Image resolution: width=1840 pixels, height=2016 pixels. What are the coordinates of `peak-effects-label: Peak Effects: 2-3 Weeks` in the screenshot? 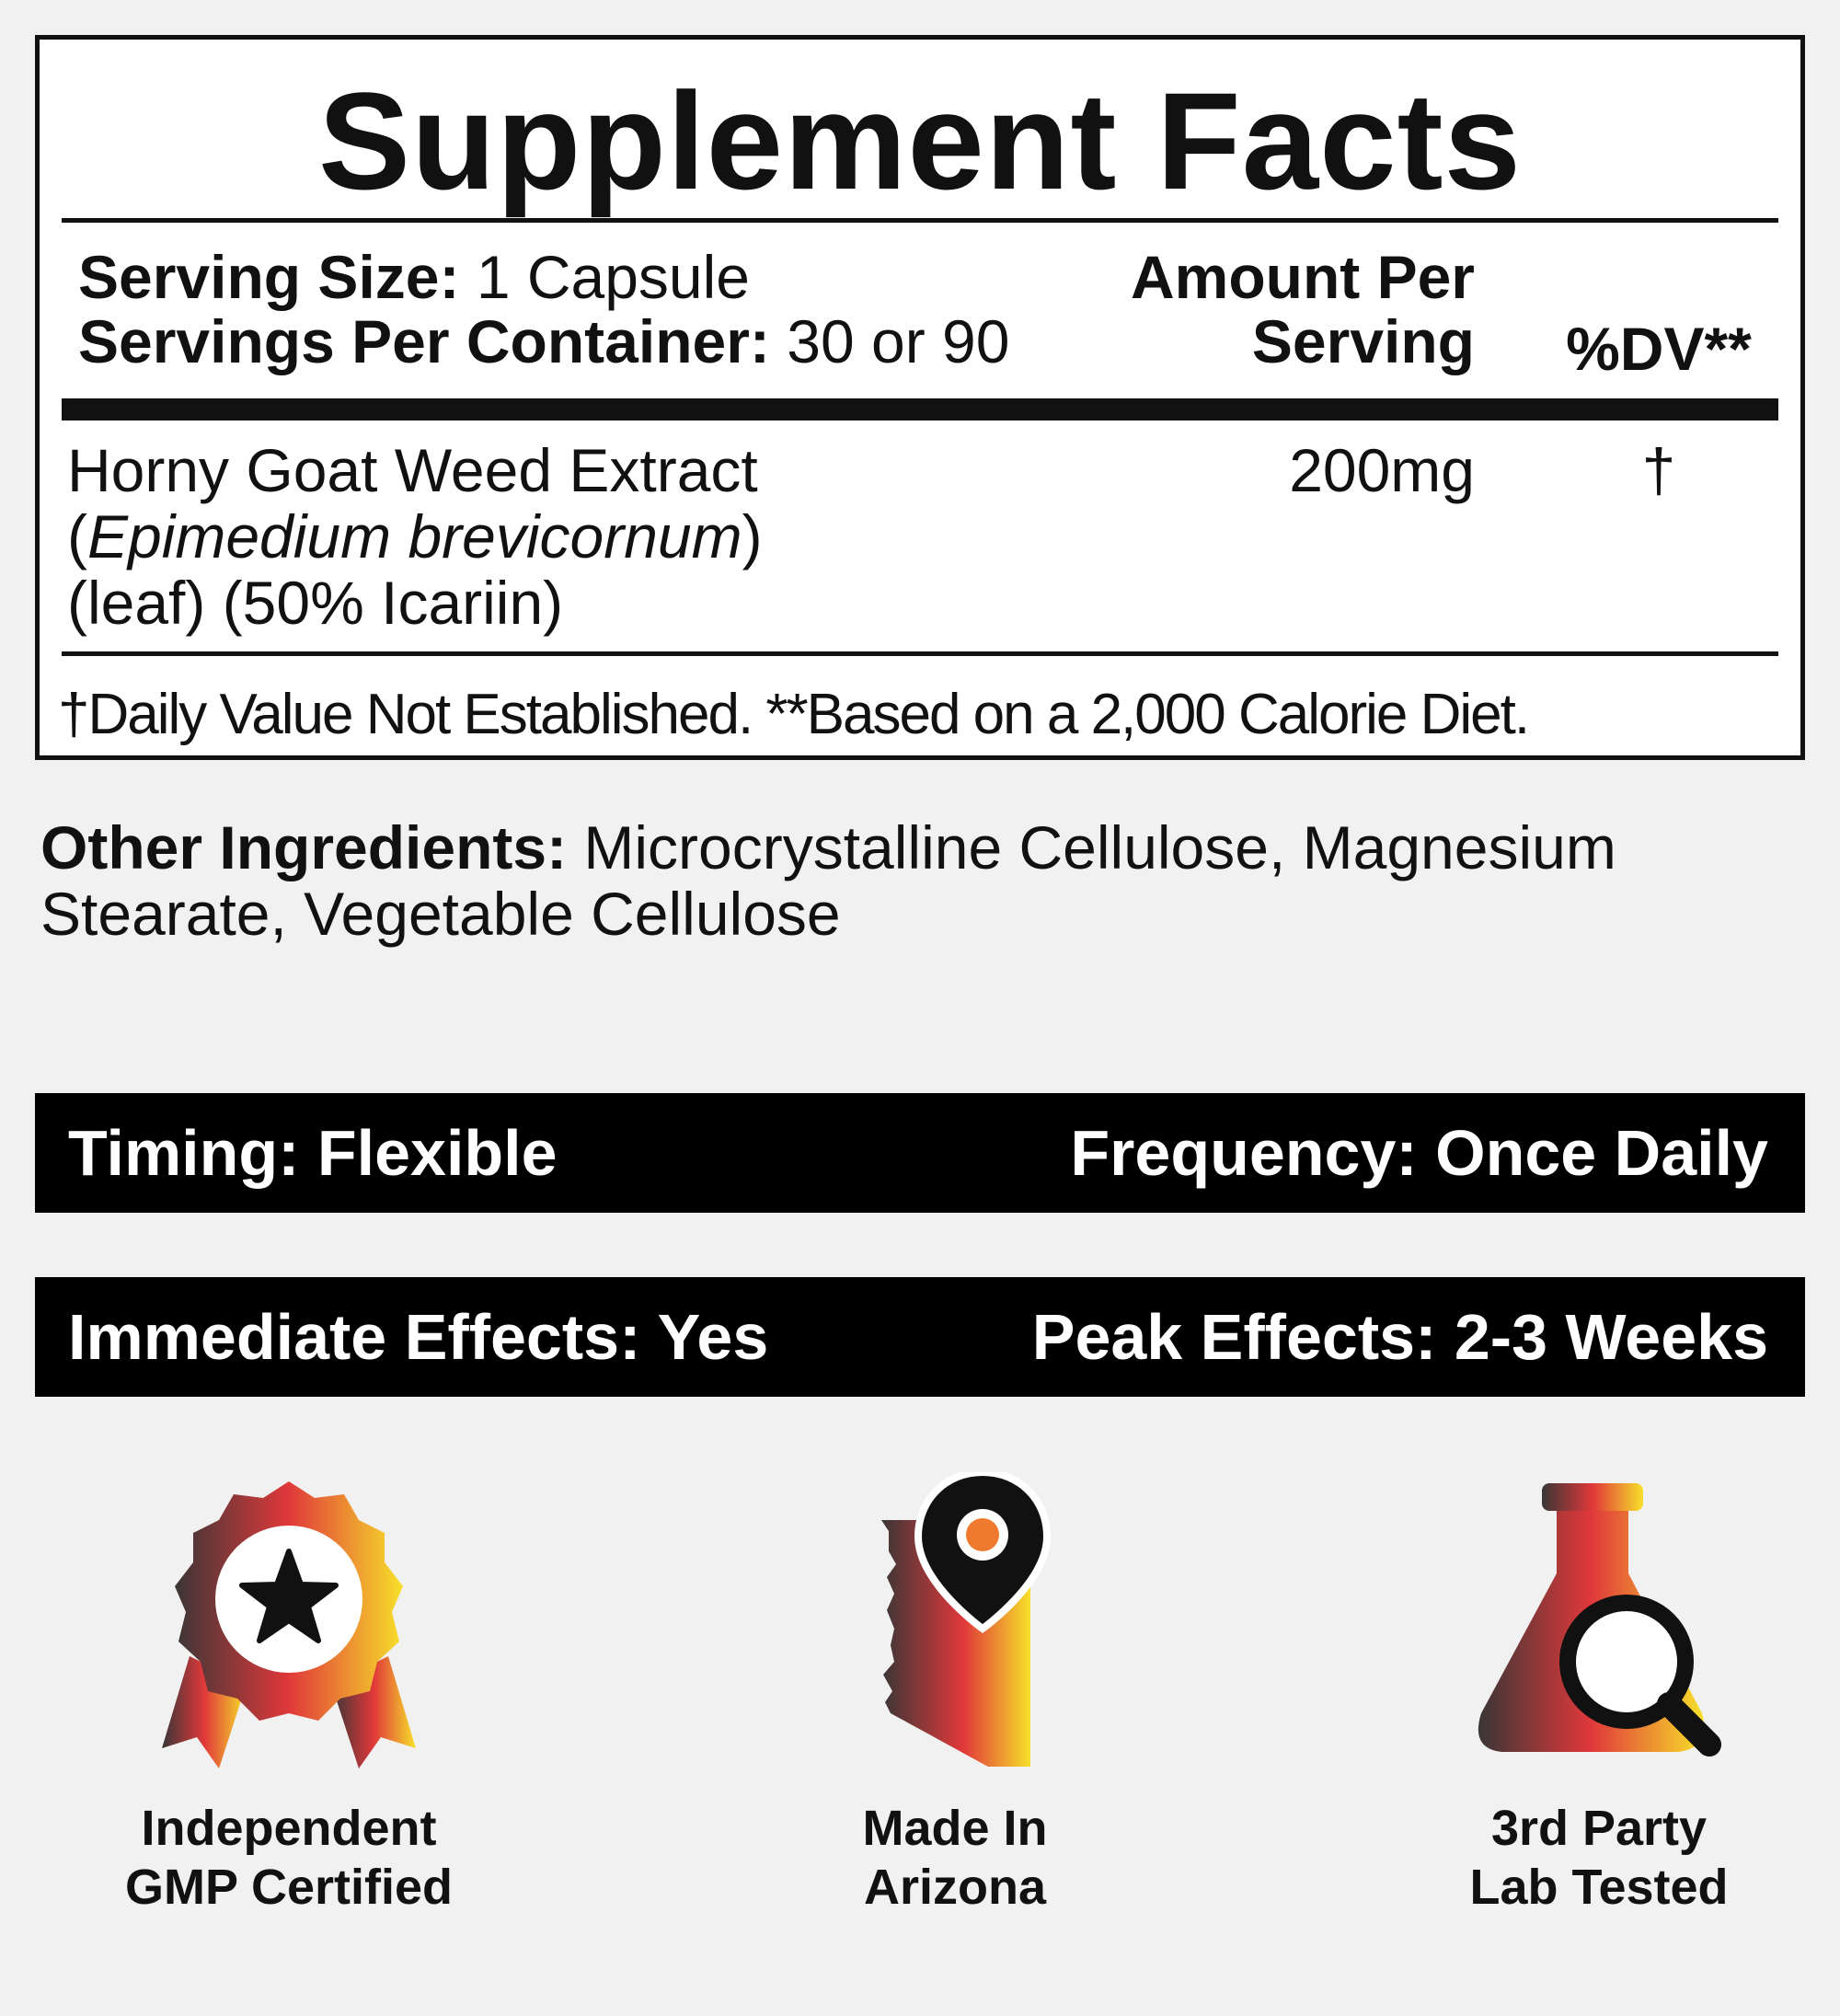 It's located at (1399, 1337).